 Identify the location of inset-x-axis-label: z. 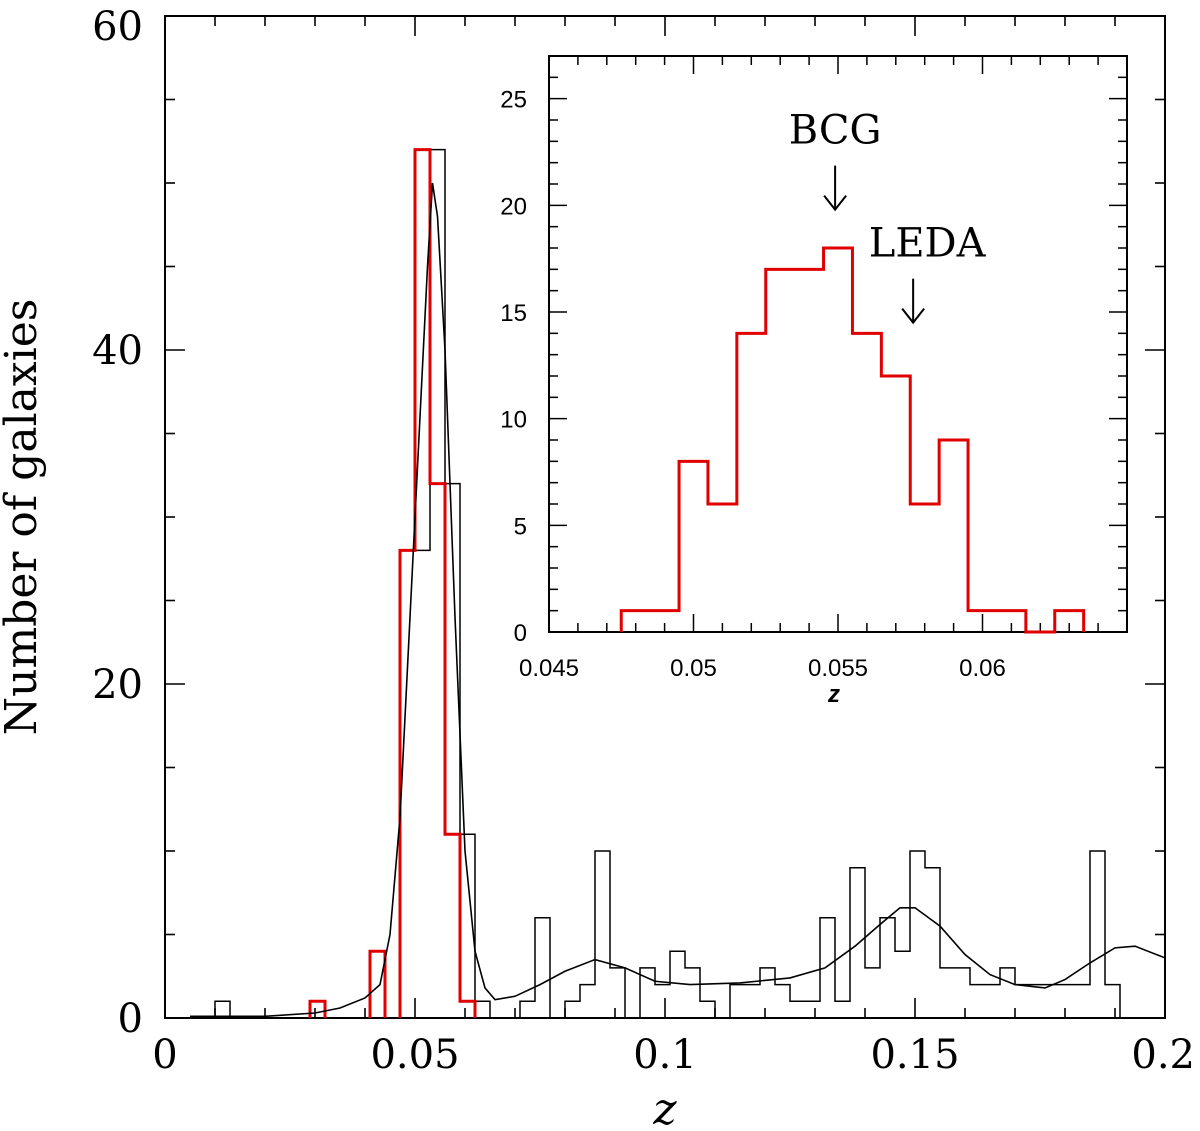
(833, 694).